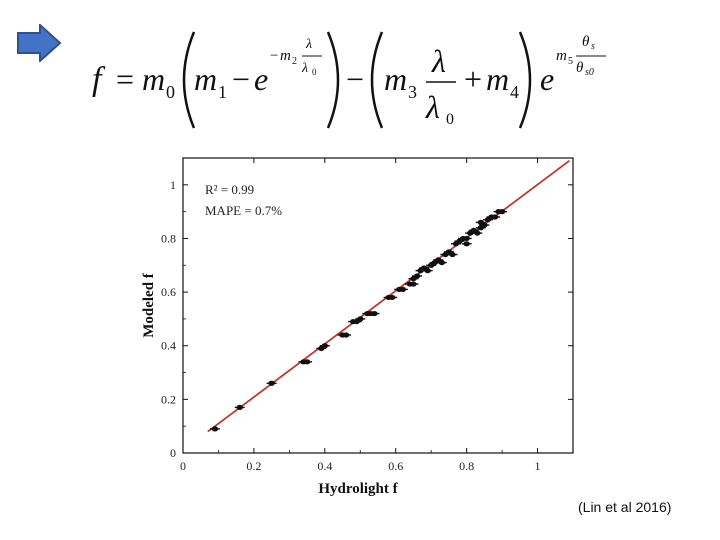 The image size is (720, 540). I want to click on y-tick-label: 0.6, so click(168, 292).